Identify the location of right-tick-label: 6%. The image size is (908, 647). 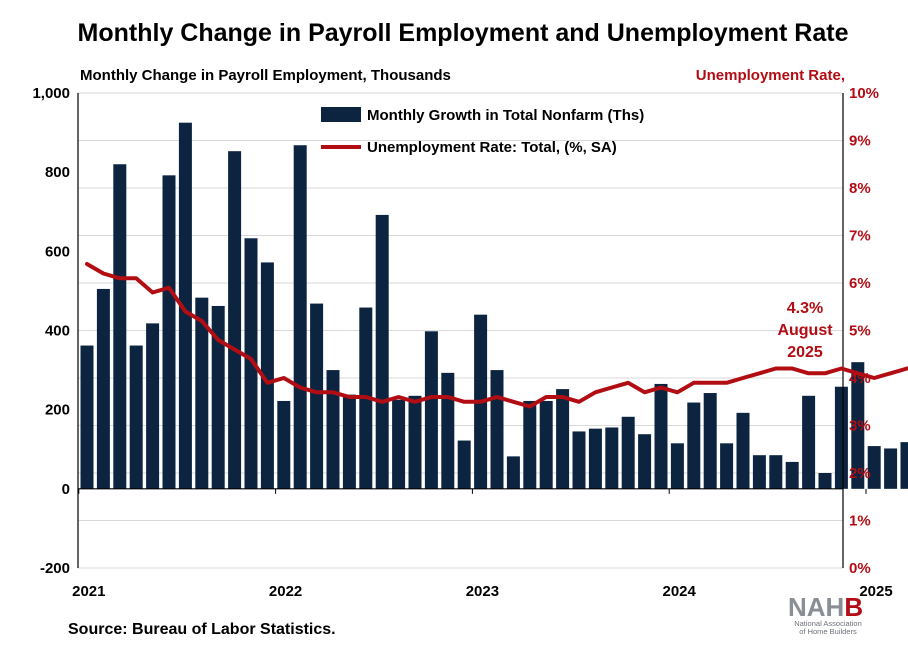
(860, 283).